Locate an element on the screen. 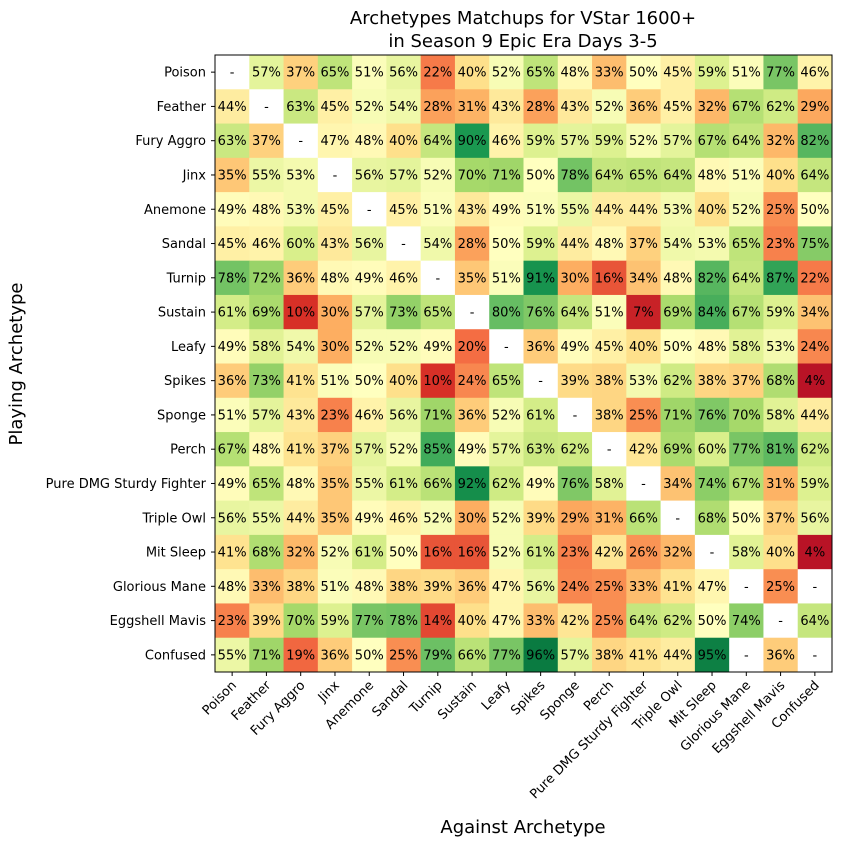  cell-value-label: 41% is located at coordinates (643, 655).